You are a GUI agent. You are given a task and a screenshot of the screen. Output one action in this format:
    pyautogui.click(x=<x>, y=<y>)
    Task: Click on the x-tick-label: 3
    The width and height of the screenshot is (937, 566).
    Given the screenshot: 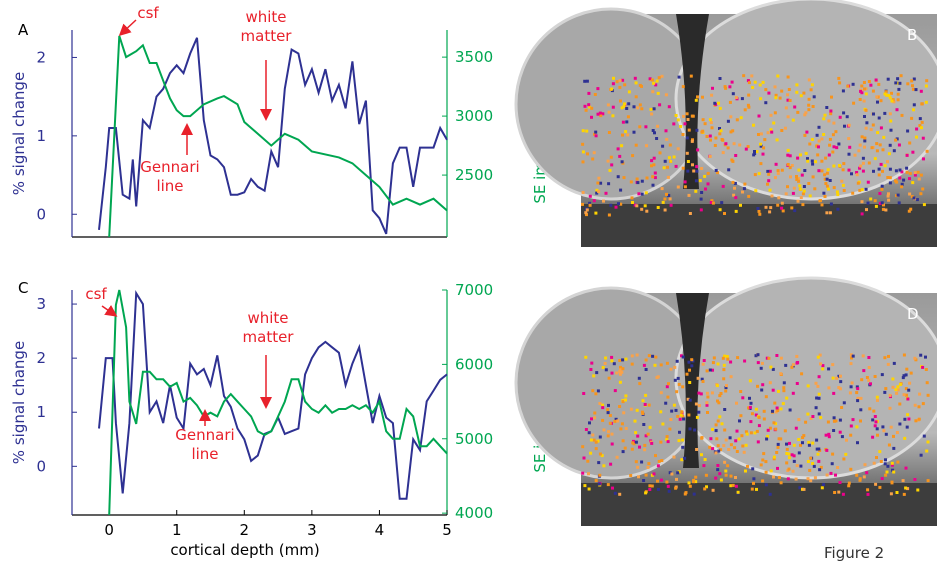 What is the action you would take?
    pyautogui.click(x=312, y=530)
    